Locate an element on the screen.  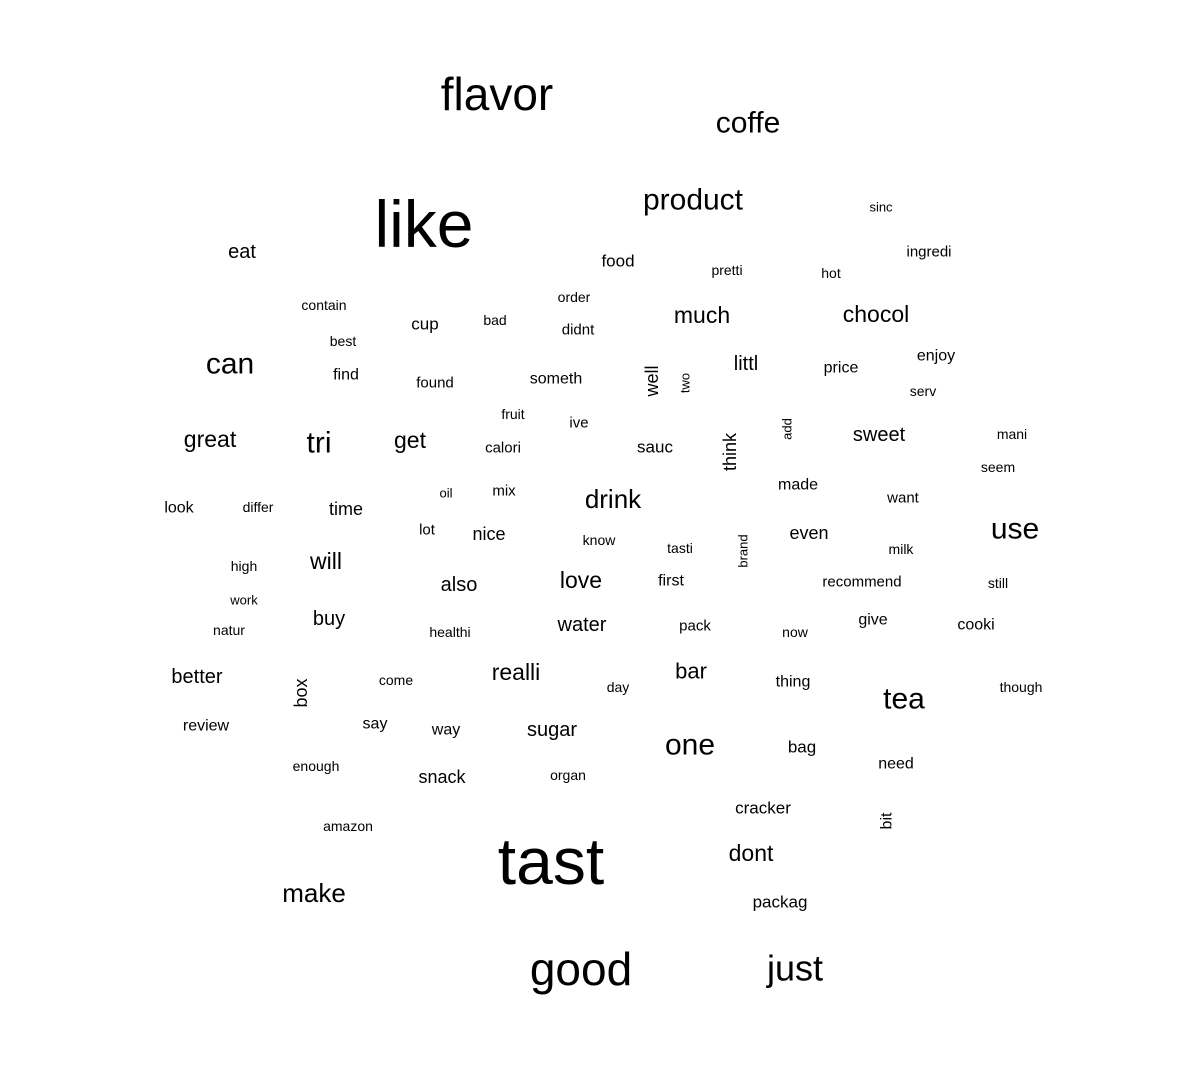
word-didnt: didnt is located at coordinates (578, 330).